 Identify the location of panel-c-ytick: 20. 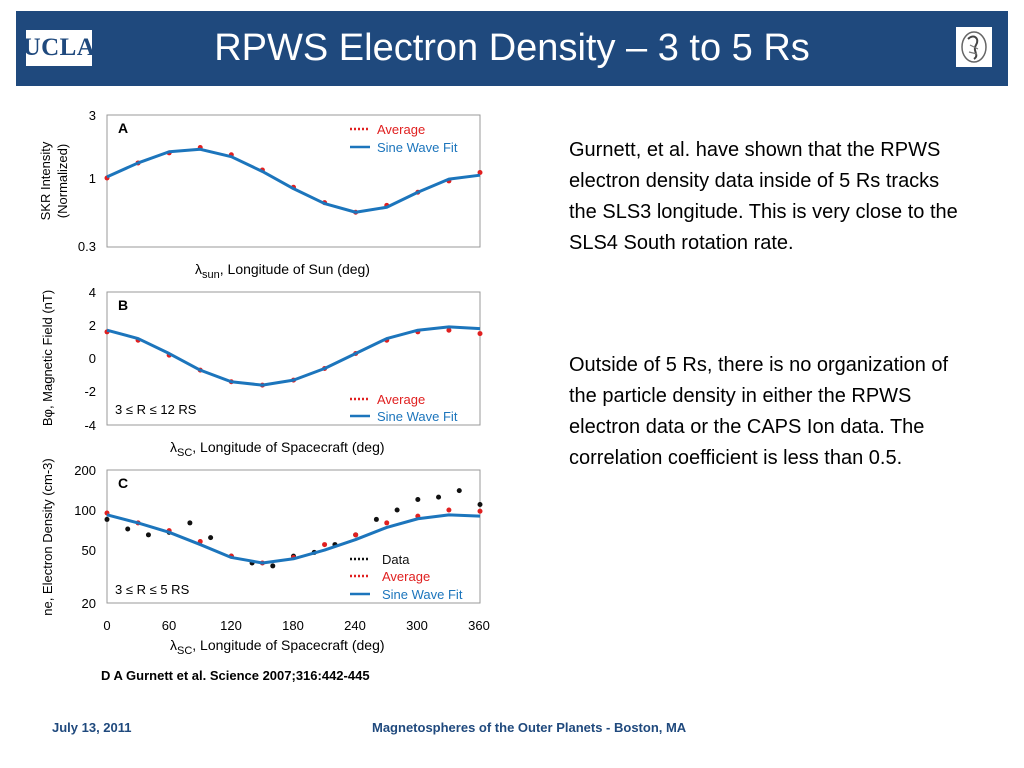
(89, 603).